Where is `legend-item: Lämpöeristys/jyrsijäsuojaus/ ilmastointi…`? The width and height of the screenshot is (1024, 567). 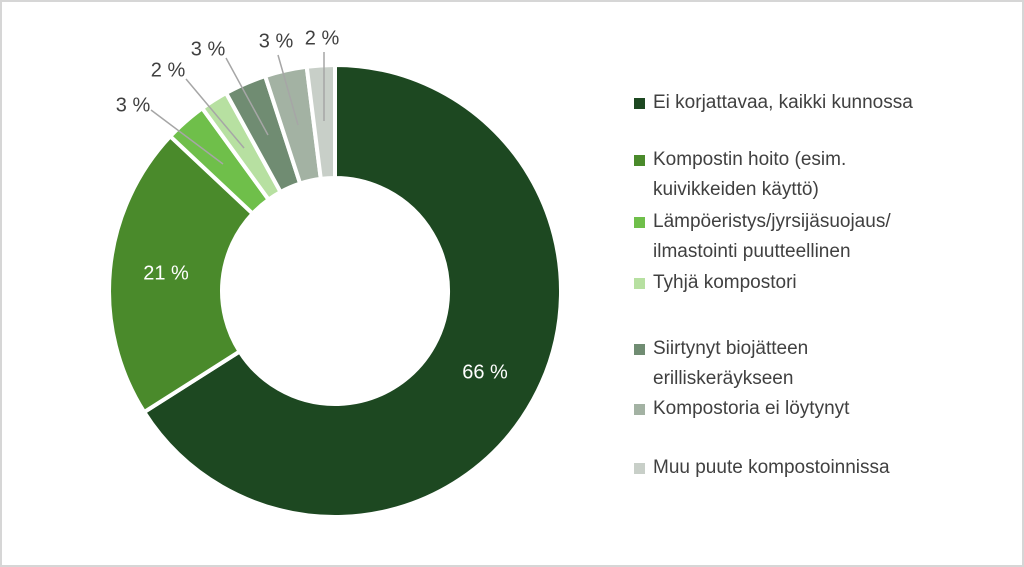
legend-item: Lämpöeristys/jyrsijäsuojaus/ ilmastointi… is located at coordinates (825, 237).